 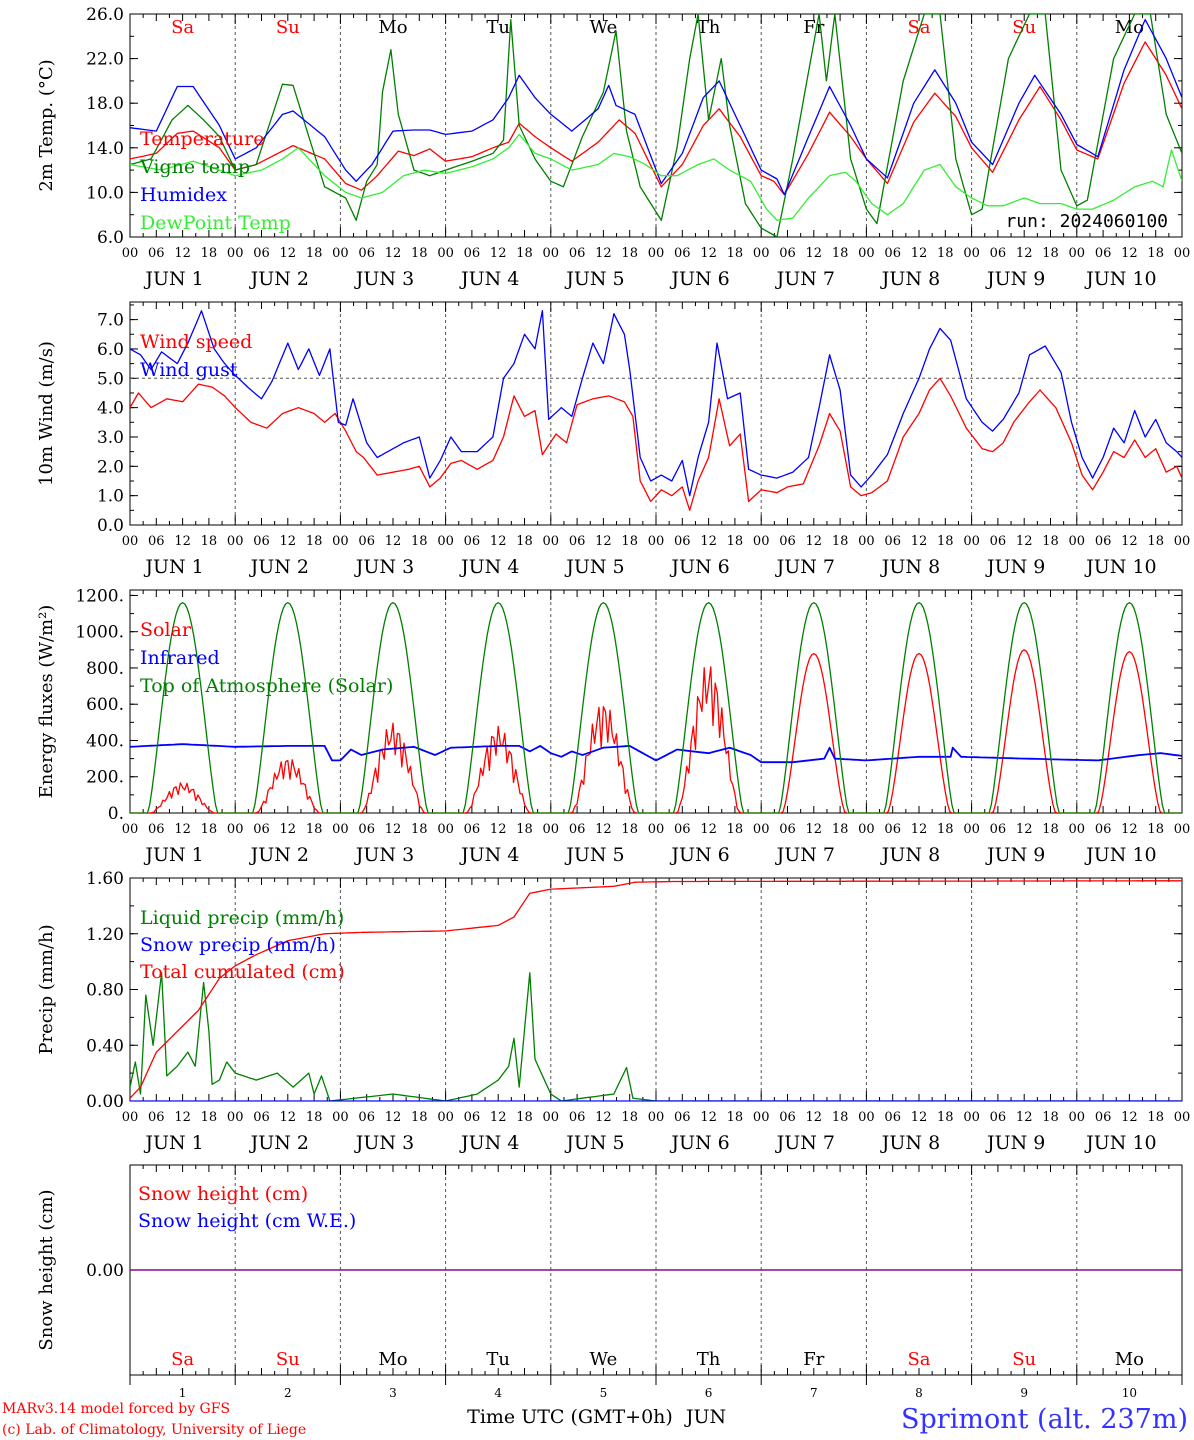 I want to click on date-number: 1, so click(x=183, y=1393).